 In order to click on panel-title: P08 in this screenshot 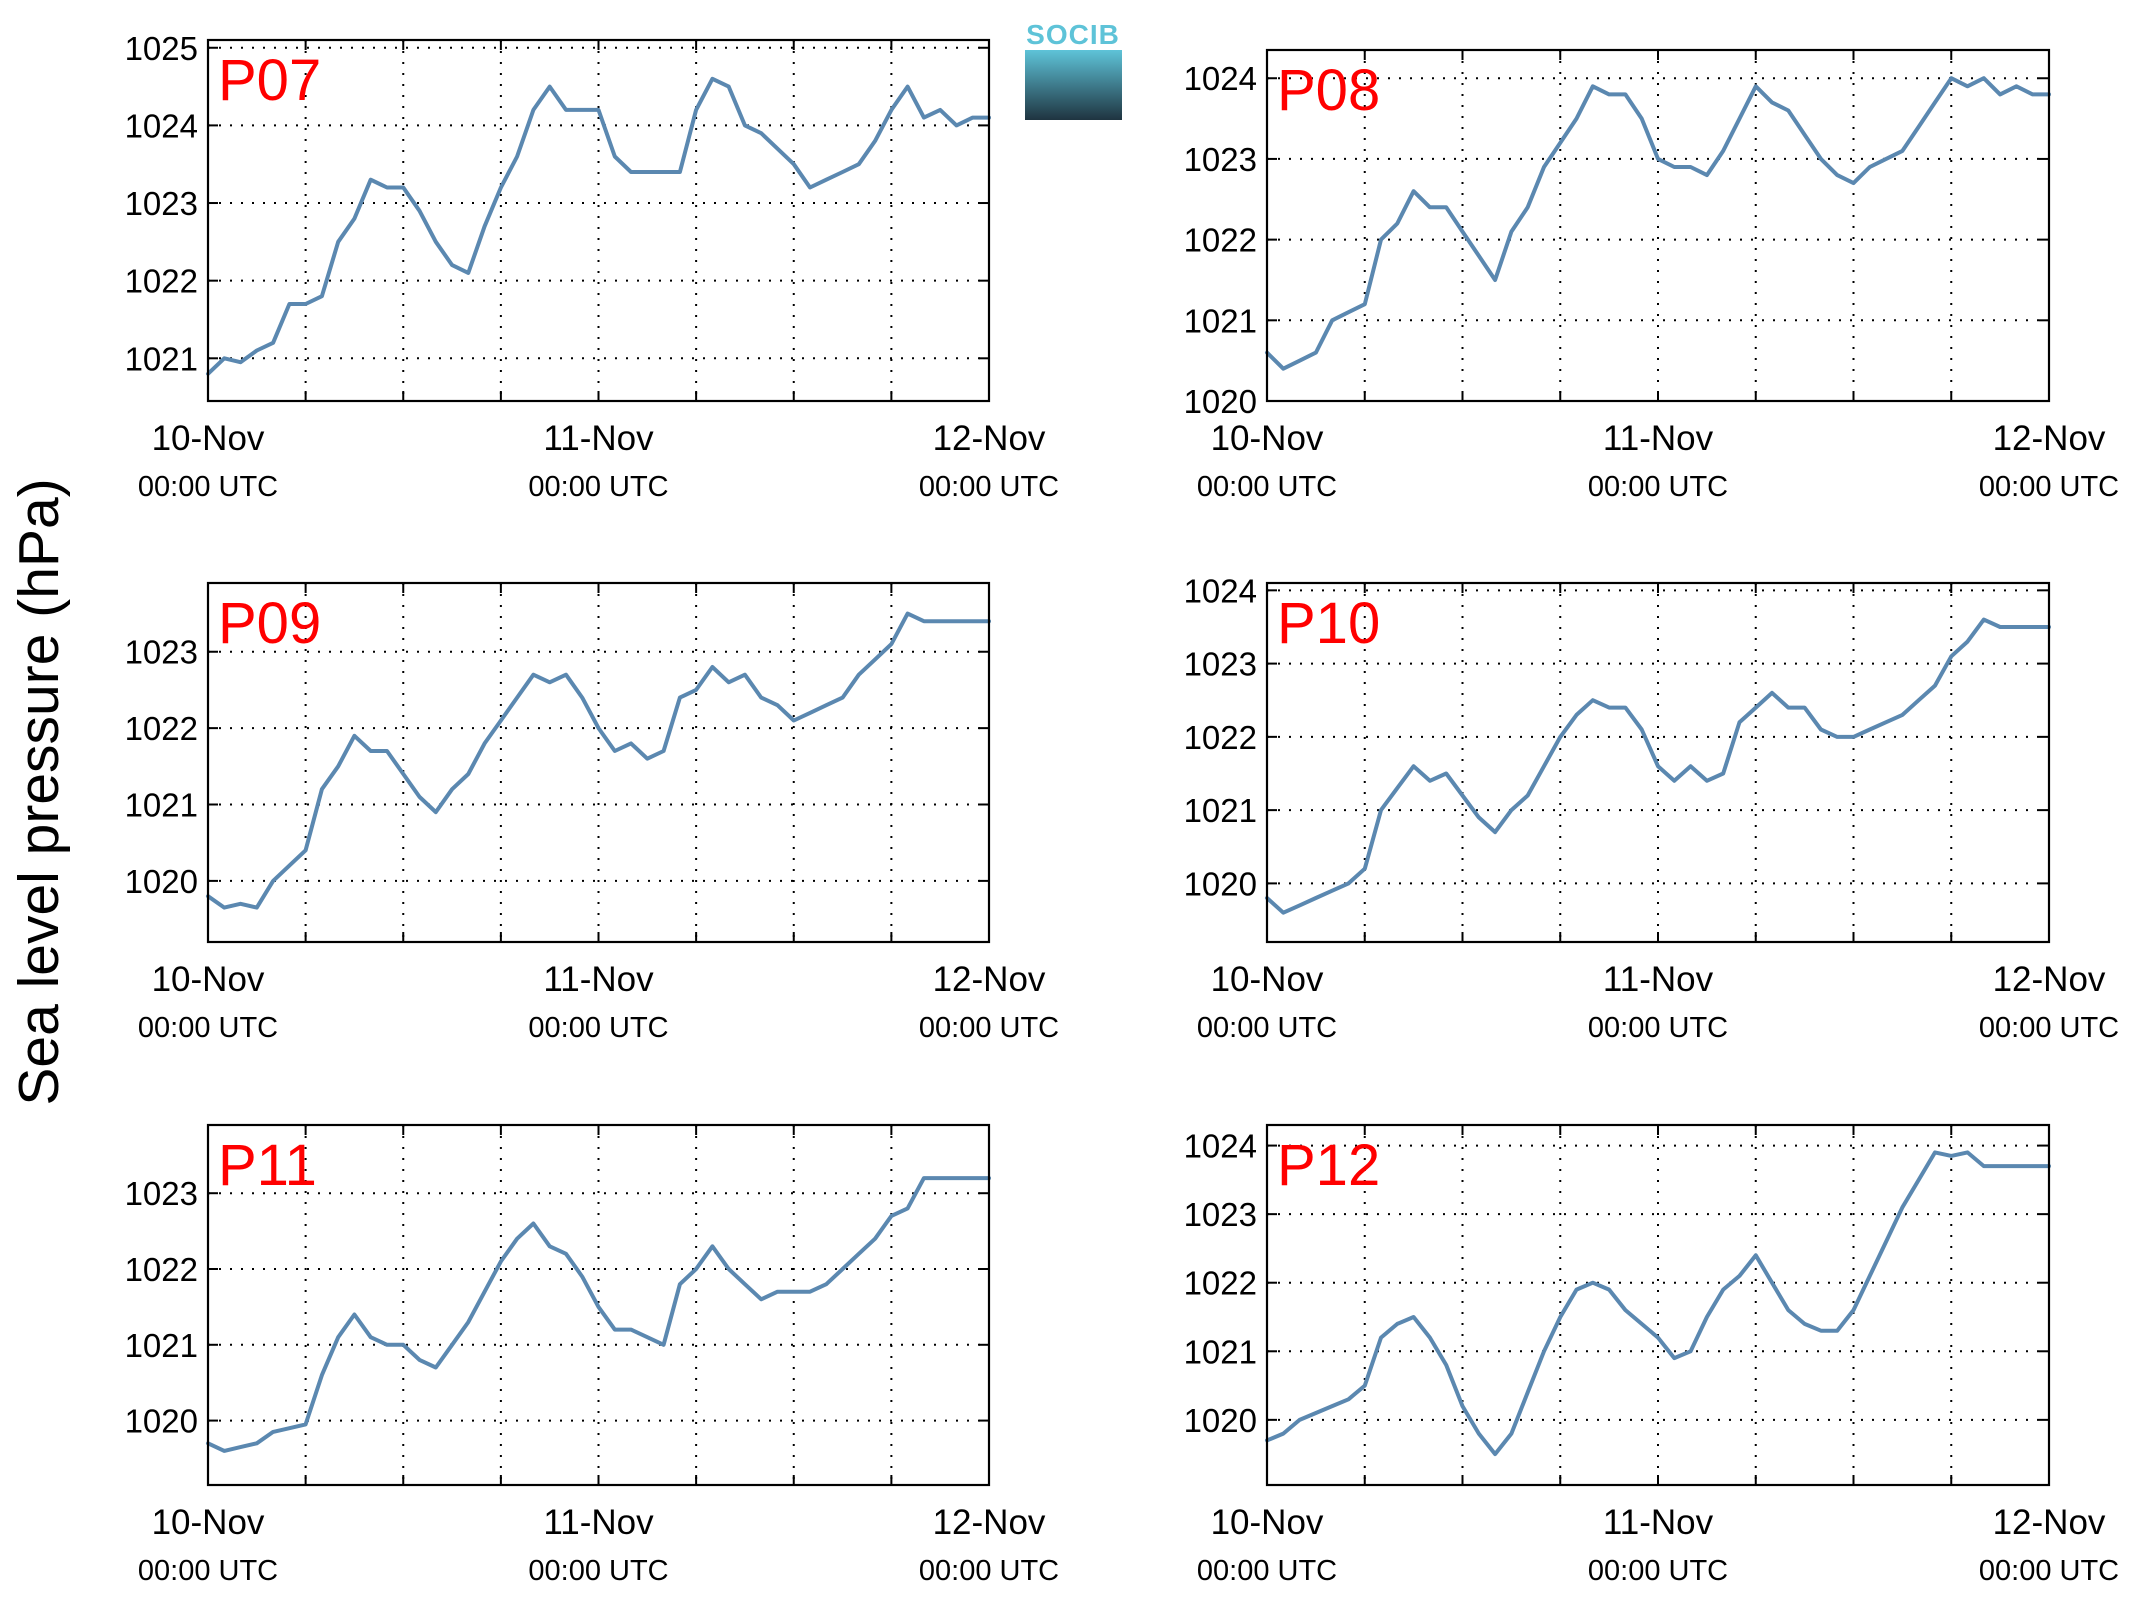, I will do `click(1328, 90)`.